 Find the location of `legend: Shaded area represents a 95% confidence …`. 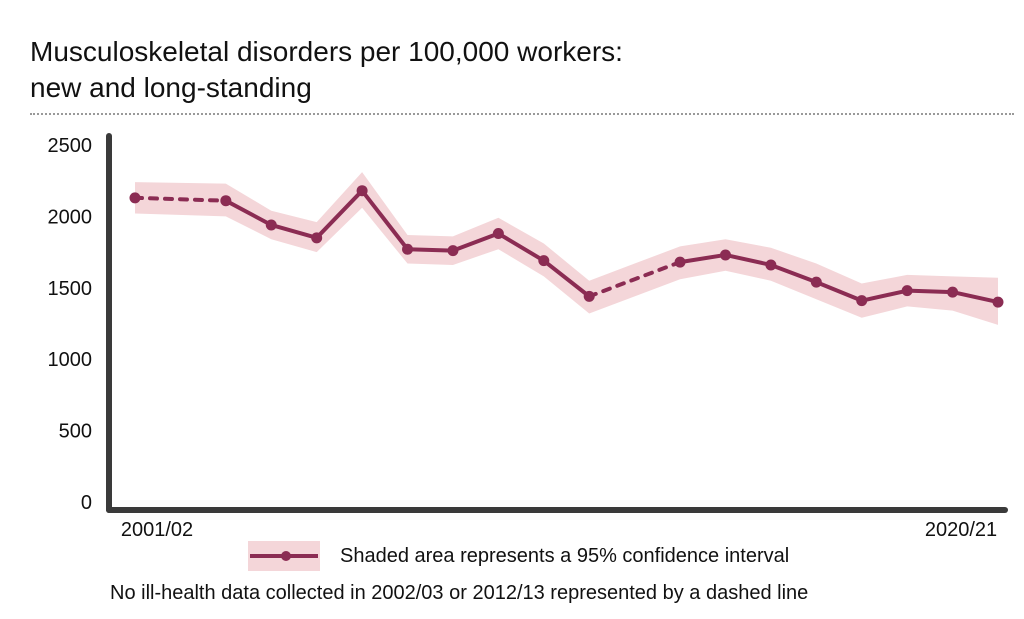

legend: Shaded area represents a 95% confidence … is located at coordinates (608, 556).